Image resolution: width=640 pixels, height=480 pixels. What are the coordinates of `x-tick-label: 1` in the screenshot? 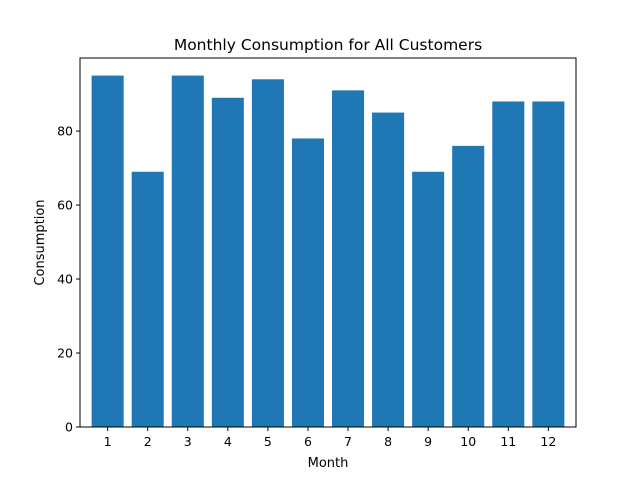 It's located at (108, 441).